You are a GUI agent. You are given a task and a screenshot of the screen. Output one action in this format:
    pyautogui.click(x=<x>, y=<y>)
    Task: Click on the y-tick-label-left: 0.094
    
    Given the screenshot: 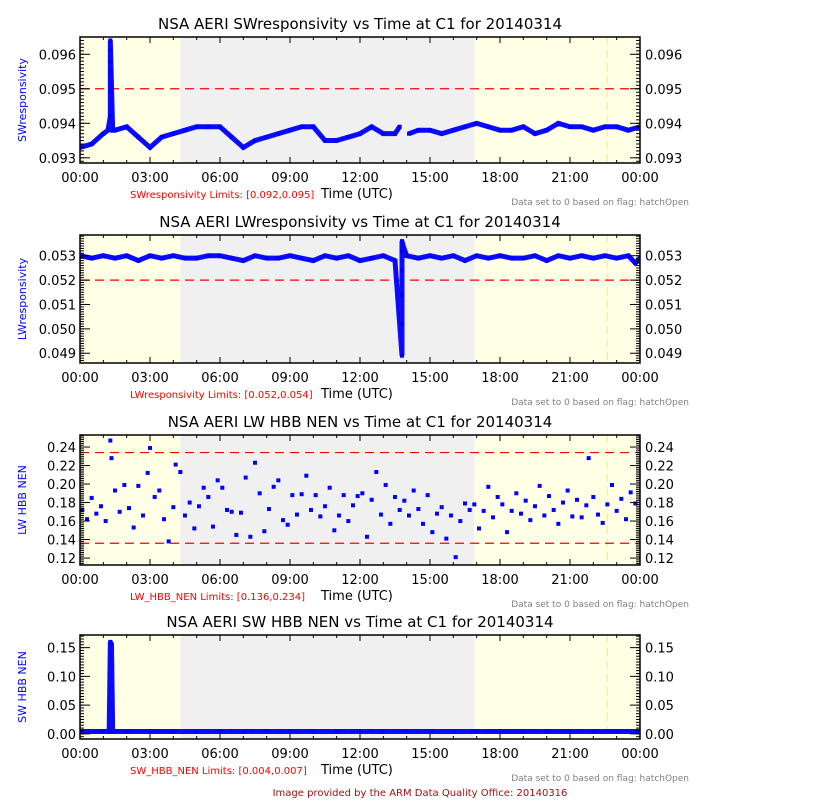 What is the action you would take?
    pyautogui.click(x=57, y=124)
    